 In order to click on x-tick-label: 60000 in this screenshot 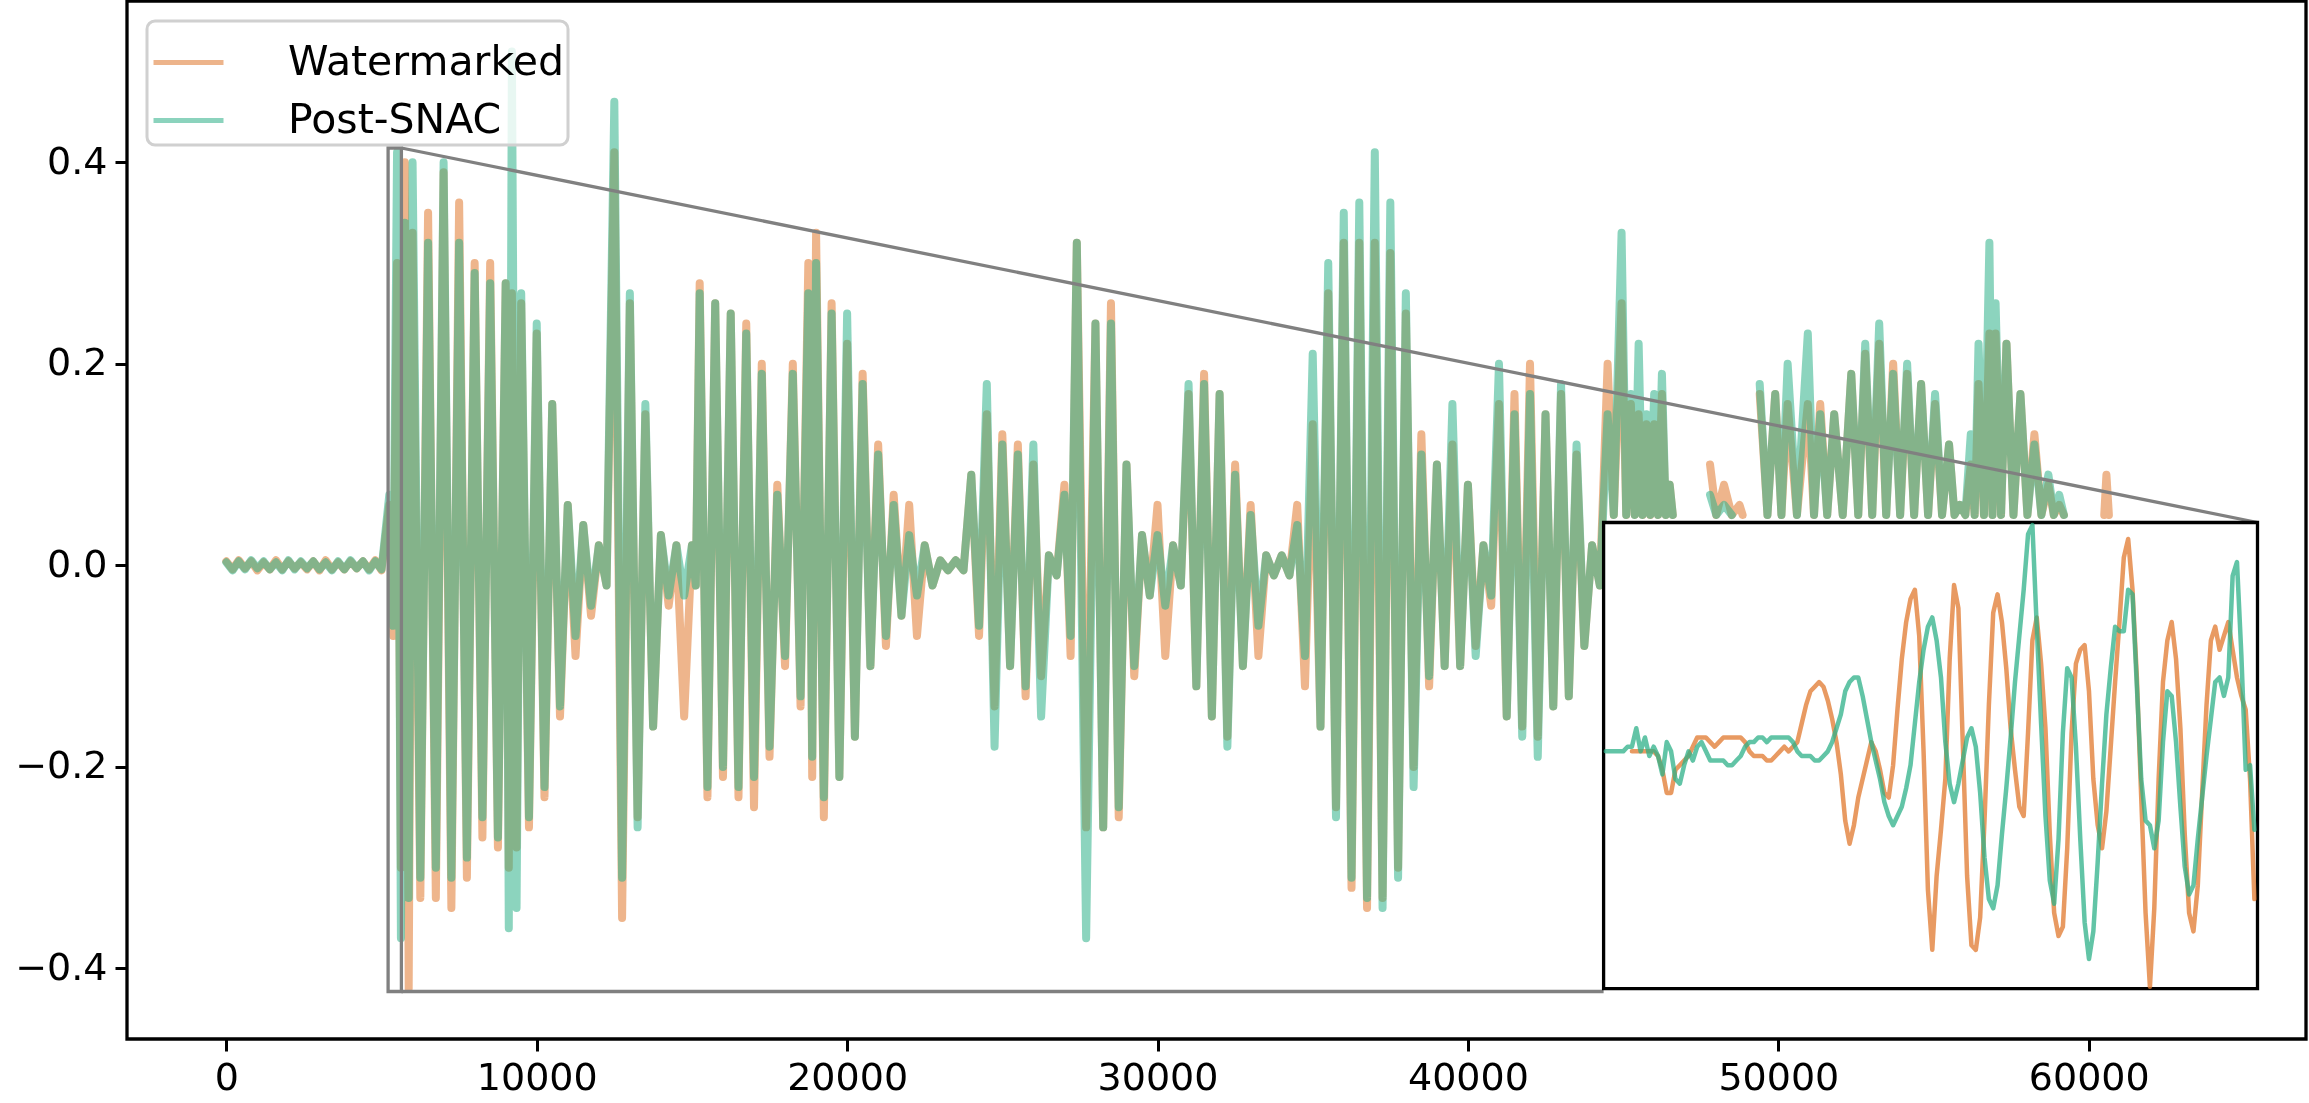, I will do `click(2089, 1076)`.